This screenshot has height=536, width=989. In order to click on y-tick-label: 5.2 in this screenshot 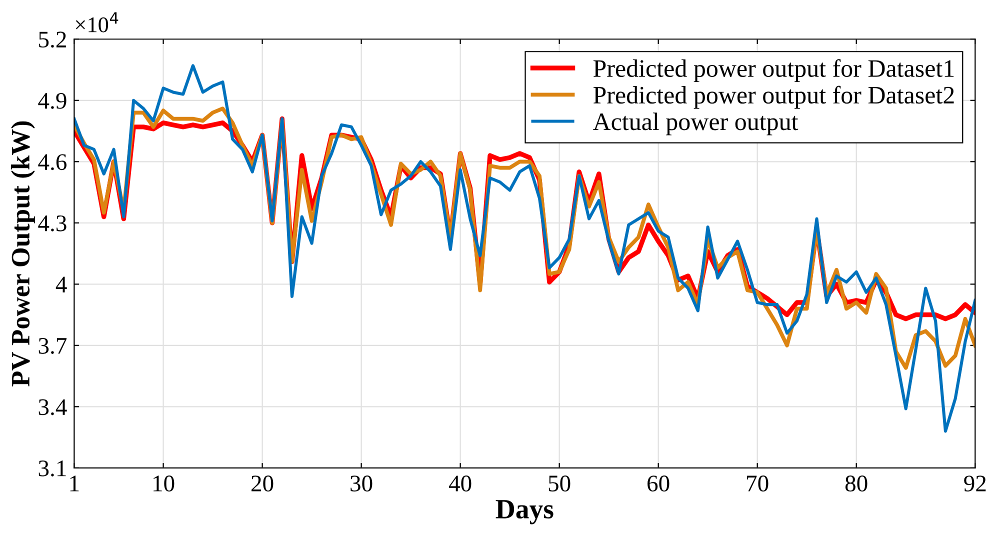, I will do `click(52, 40)`.